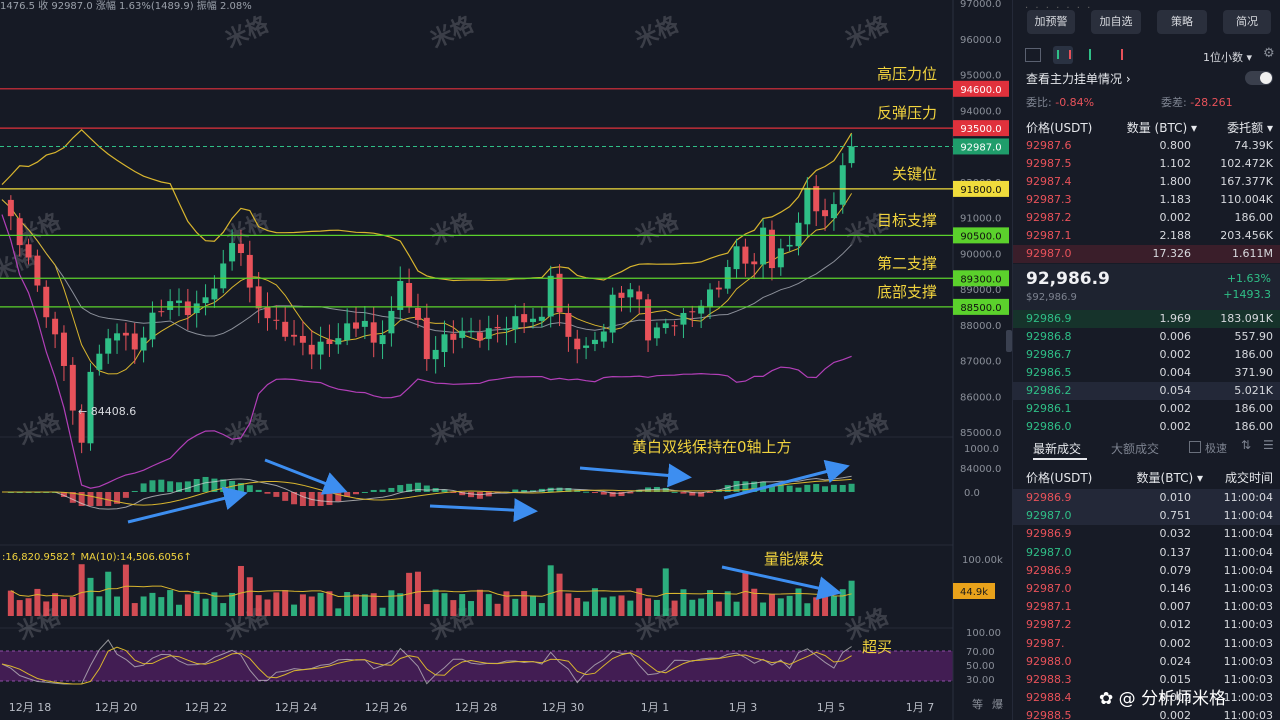  Describe the element at coordinates (1146, 516) in the screenshot. I see `trade-row-1: 92987.0 0.751 11:00:04` at that location.